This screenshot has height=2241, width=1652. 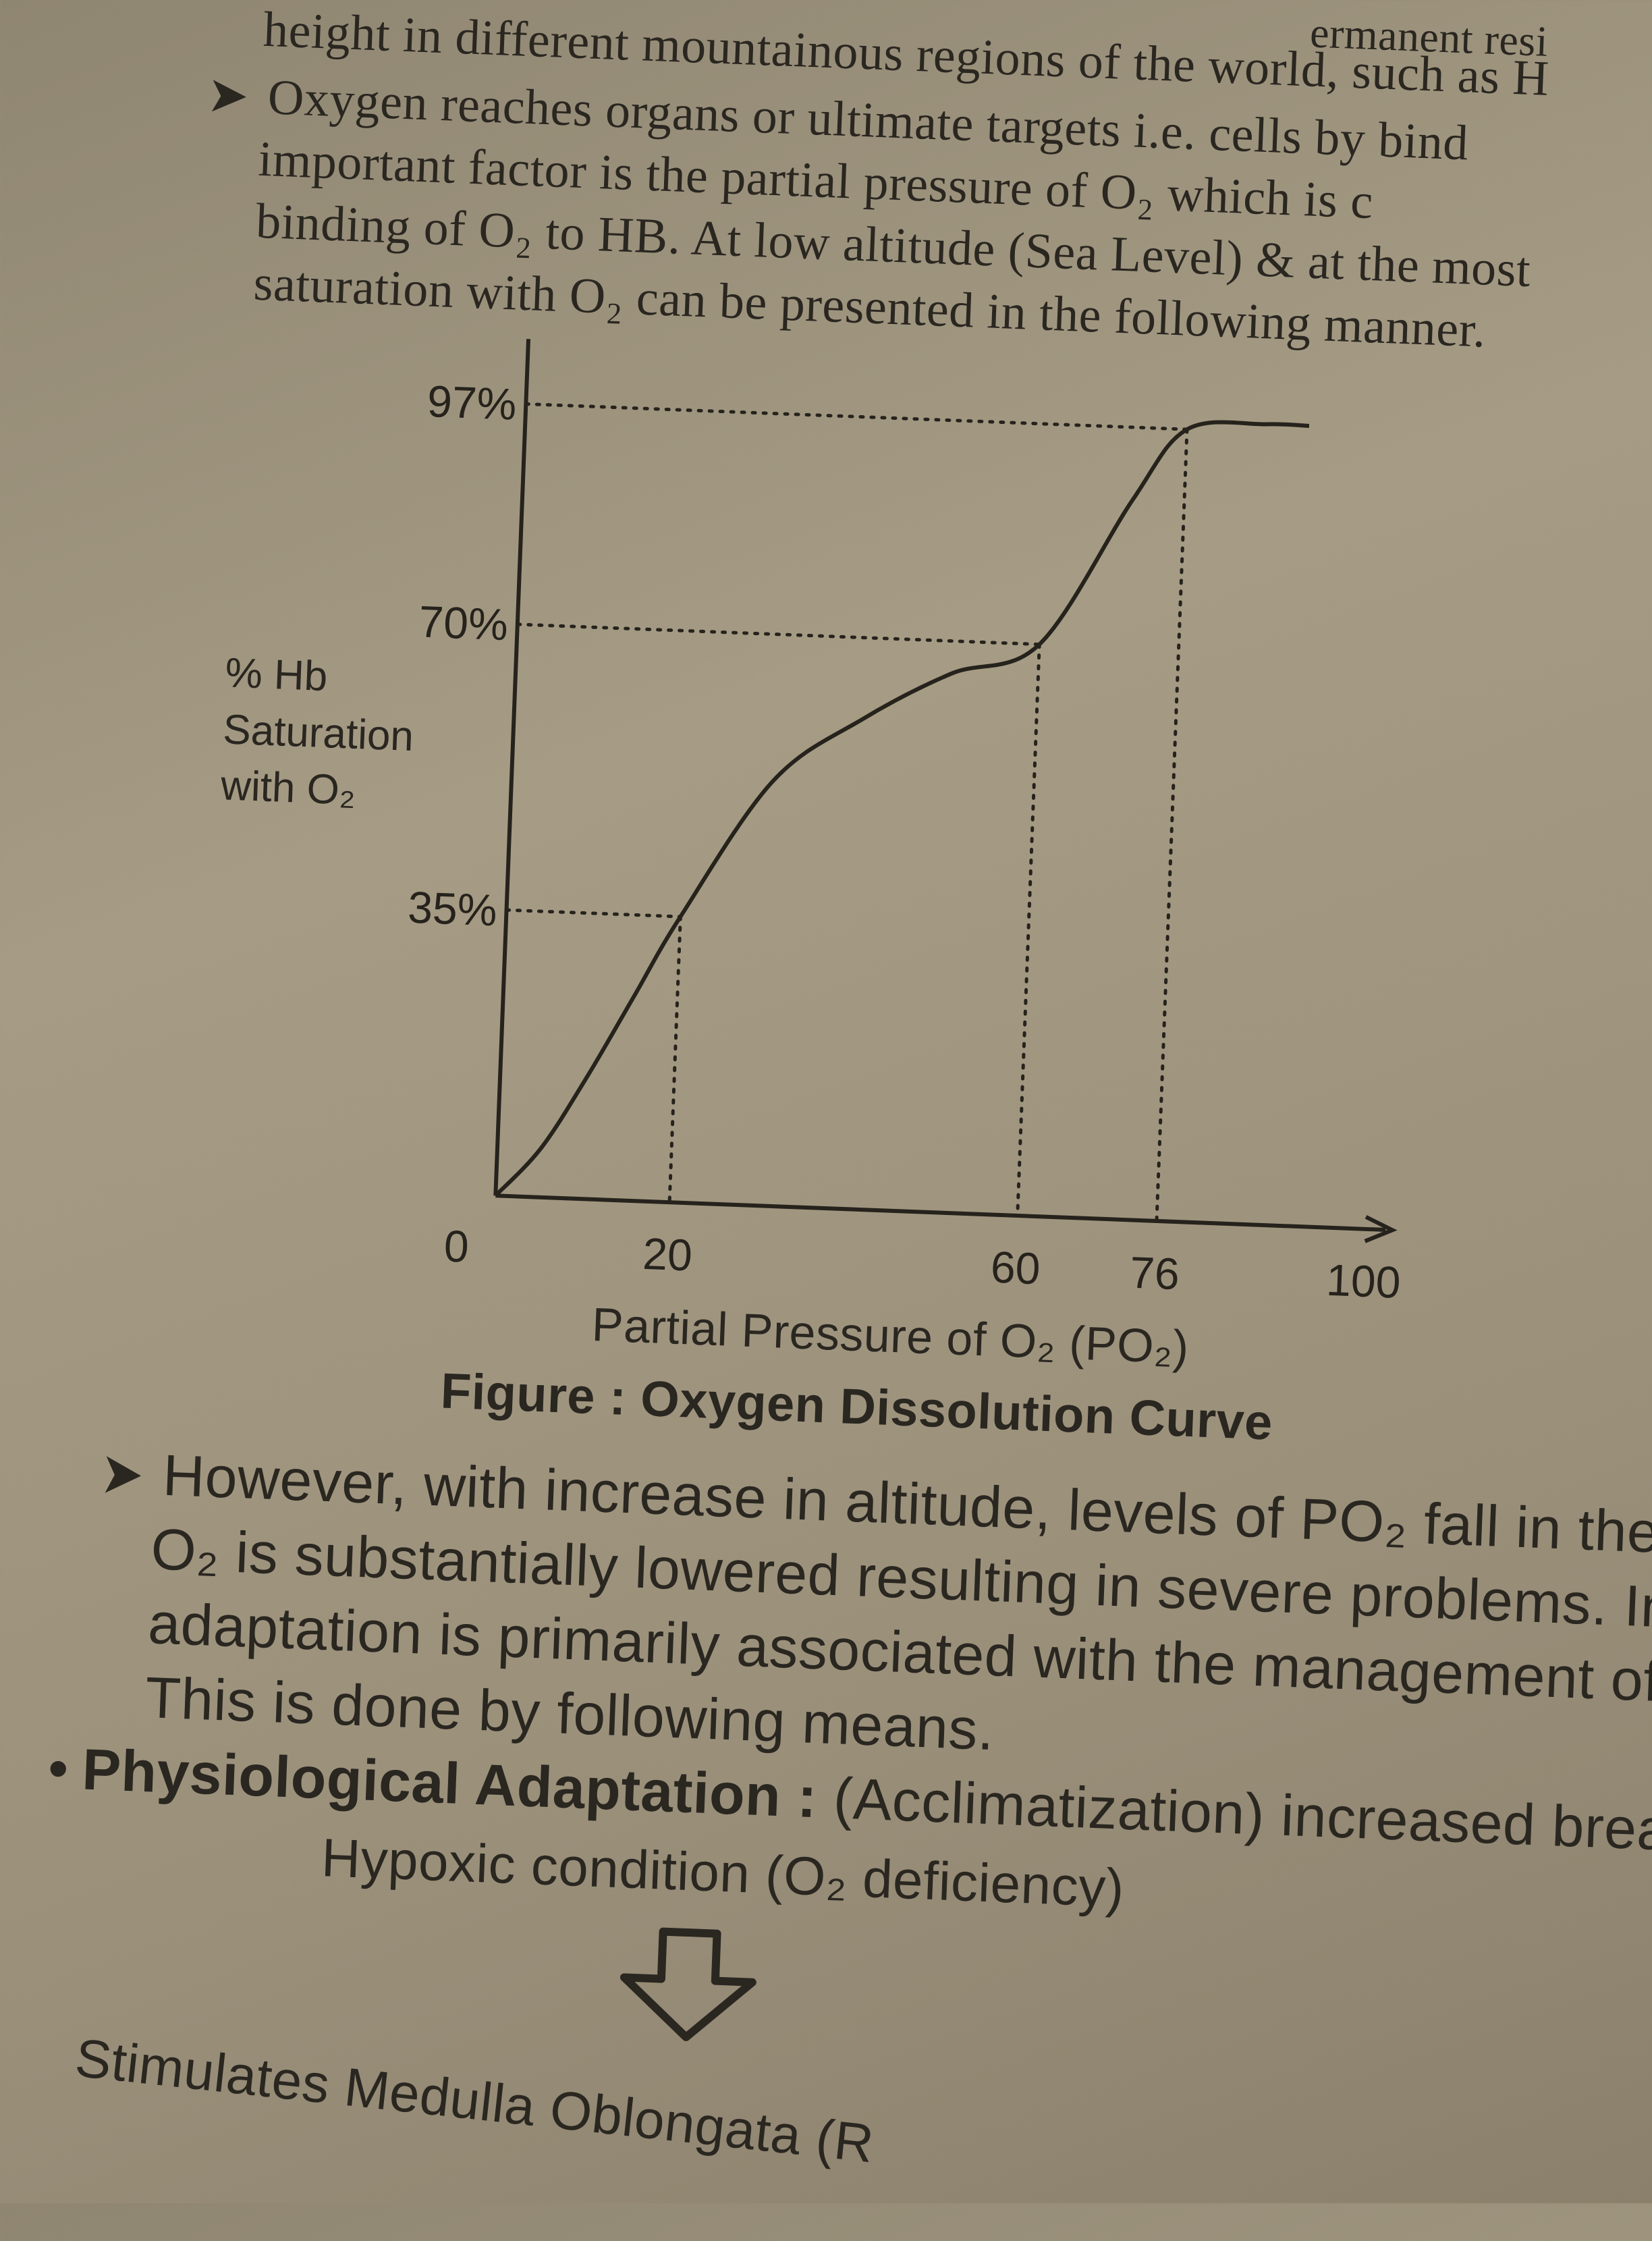 I want to click on x-axis-line, so click(x=940, y=1212).